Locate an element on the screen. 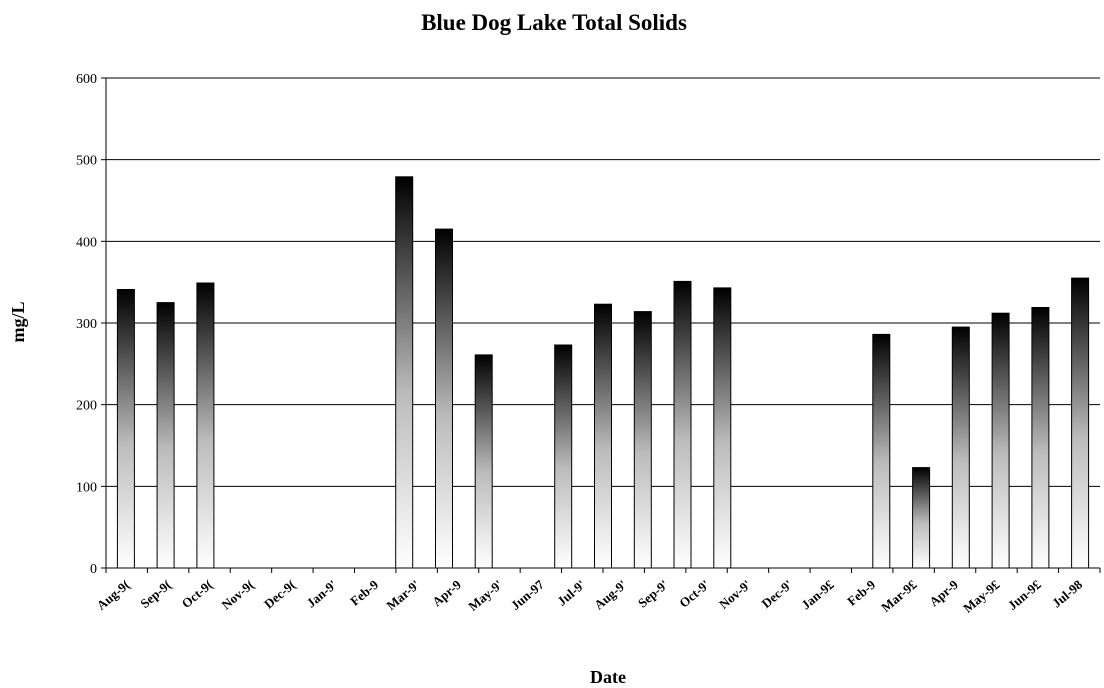  x-tick-label: Aug-9' is located at coordinates (610, 595).